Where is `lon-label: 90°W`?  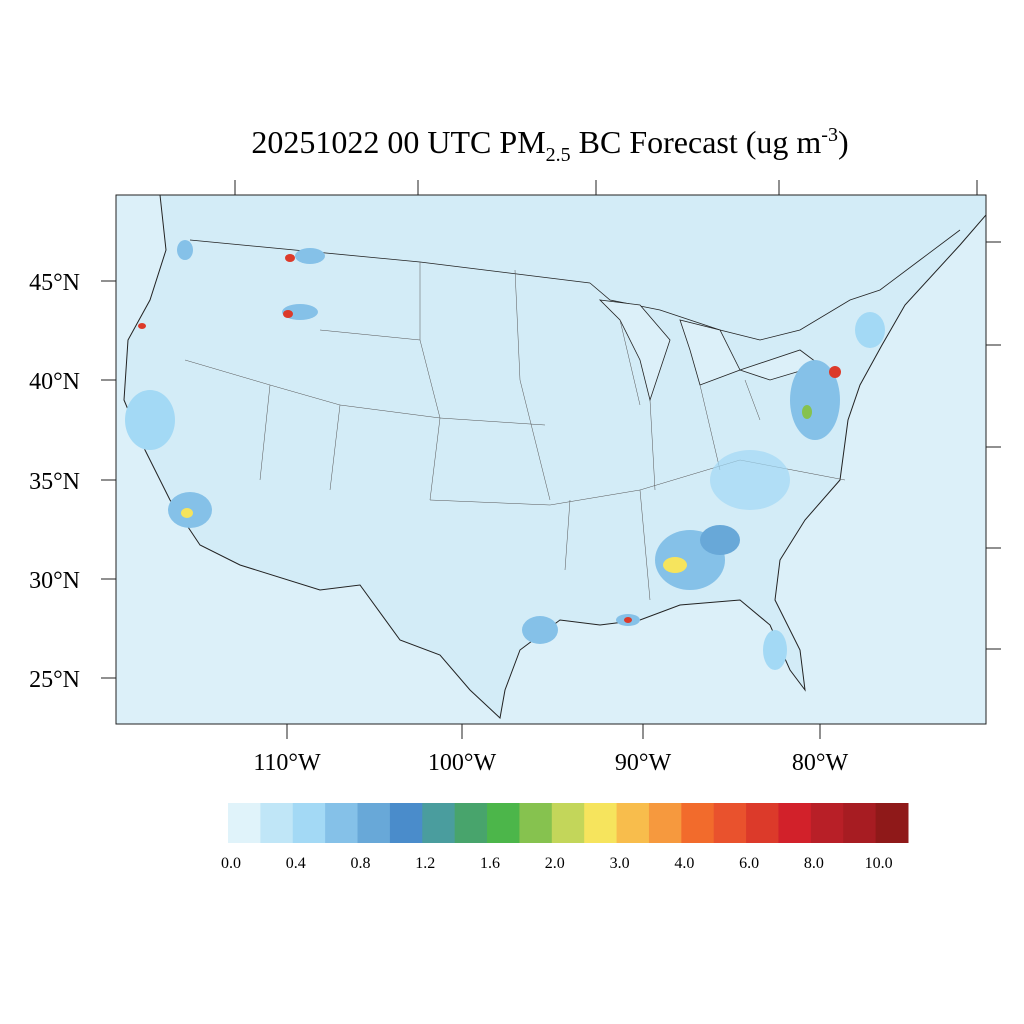 lon-label: 90°W is located at coordinates (643, 763).